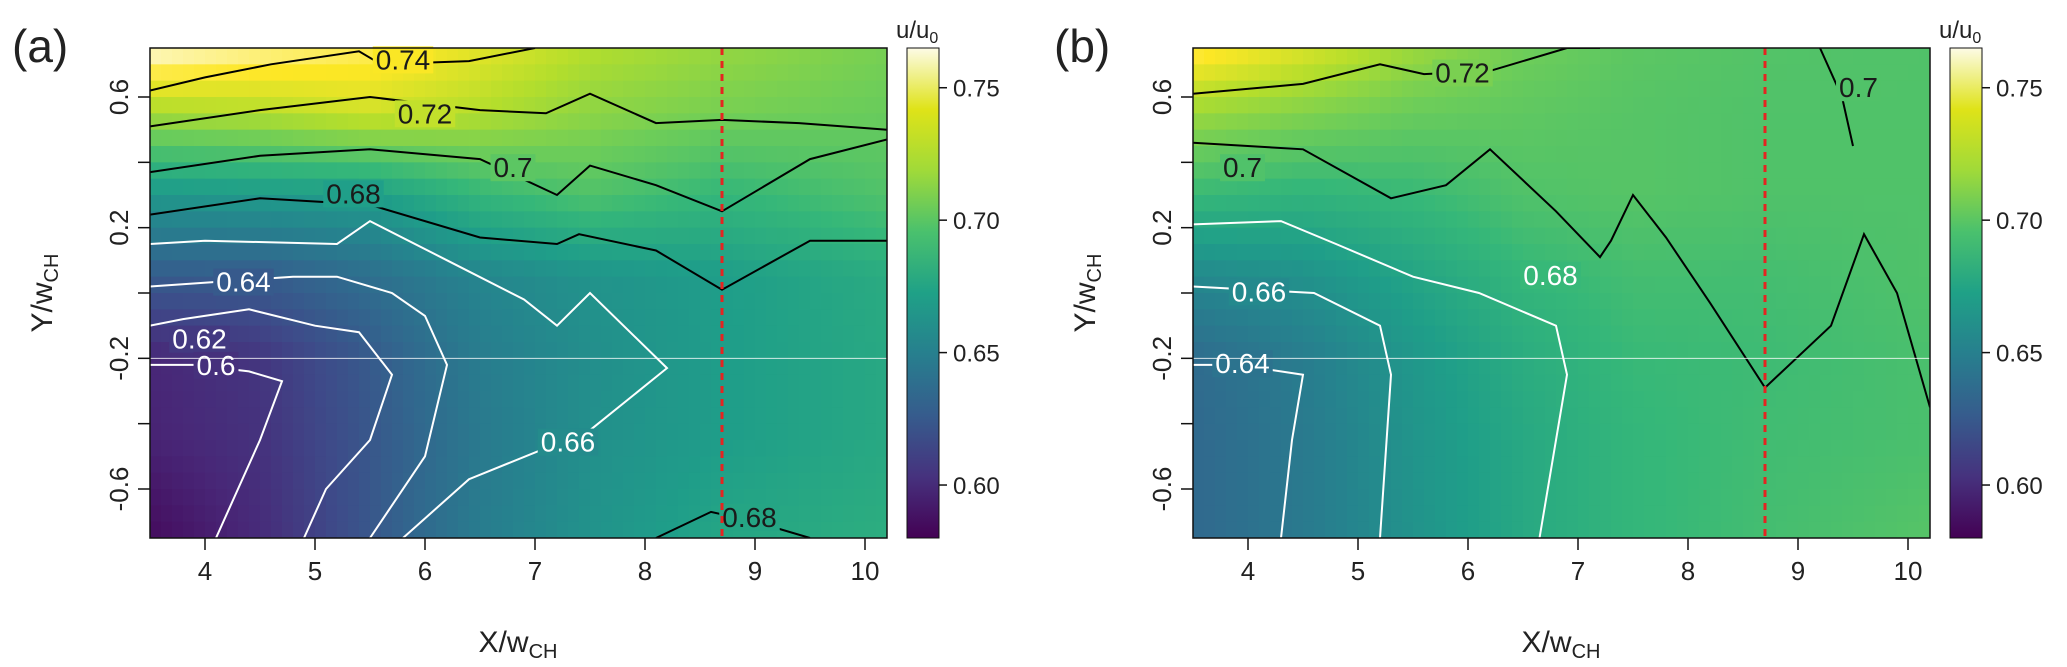 The width and height of the screenshot is (2067, 667). Describe the element at coordinates (518, 244) in the screenshot. I see `contour-line` at that location.